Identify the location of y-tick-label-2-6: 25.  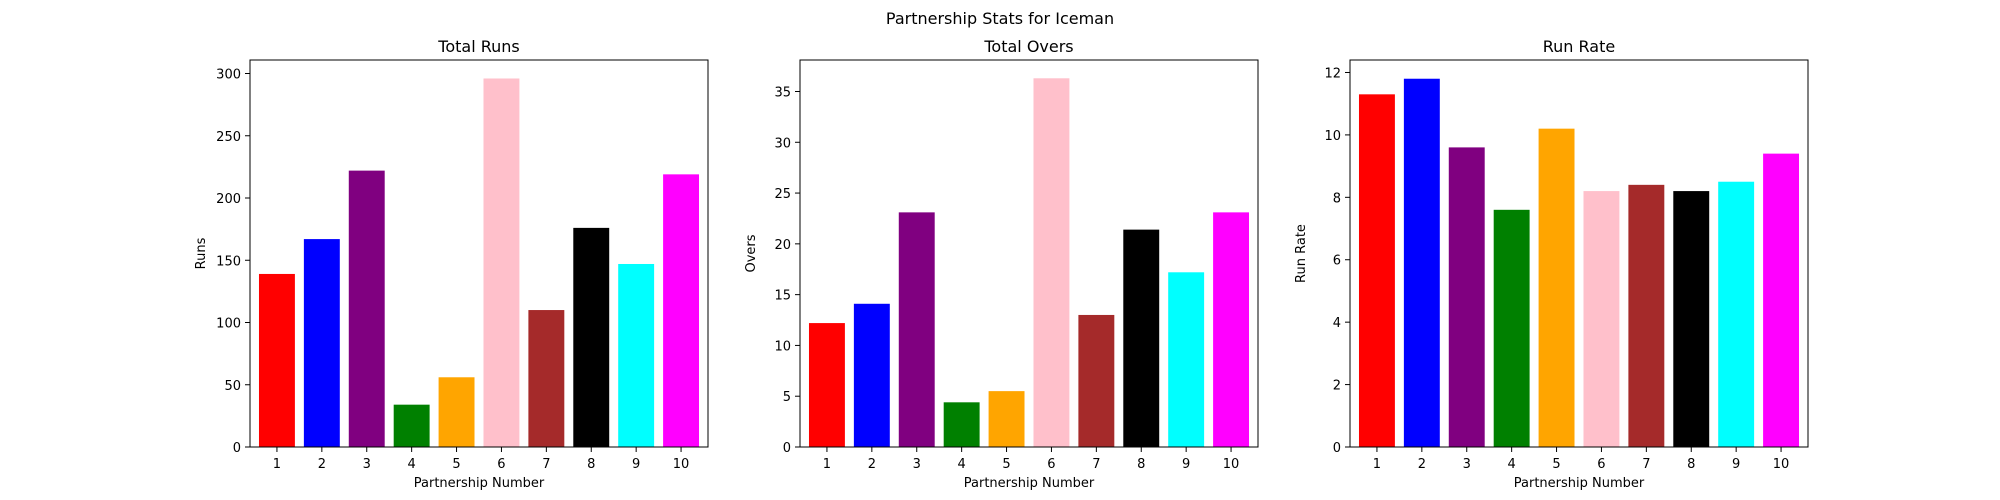
(782, 194).